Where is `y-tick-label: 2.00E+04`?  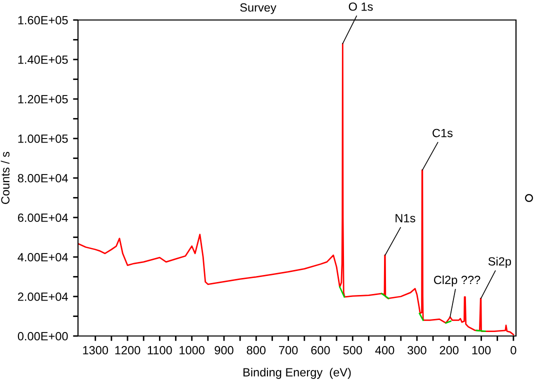
y-tick-label: 2.00E+04 is located at coordinates (43, 296).